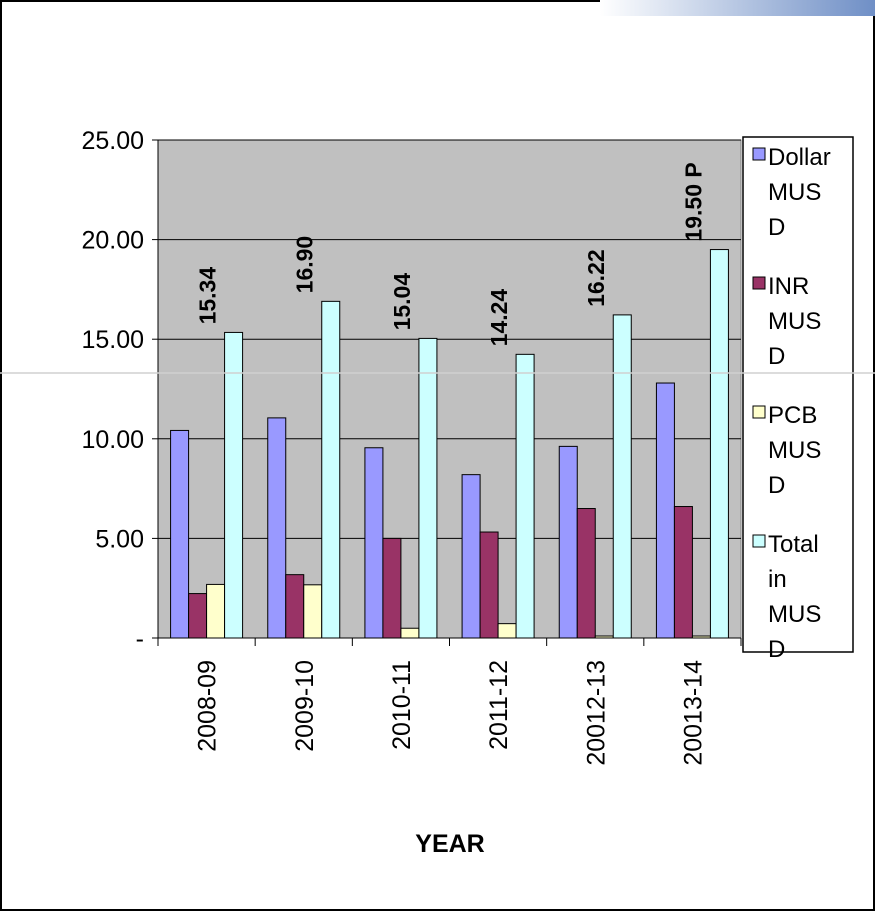  I want to click on legend-box, so click(798, 394).